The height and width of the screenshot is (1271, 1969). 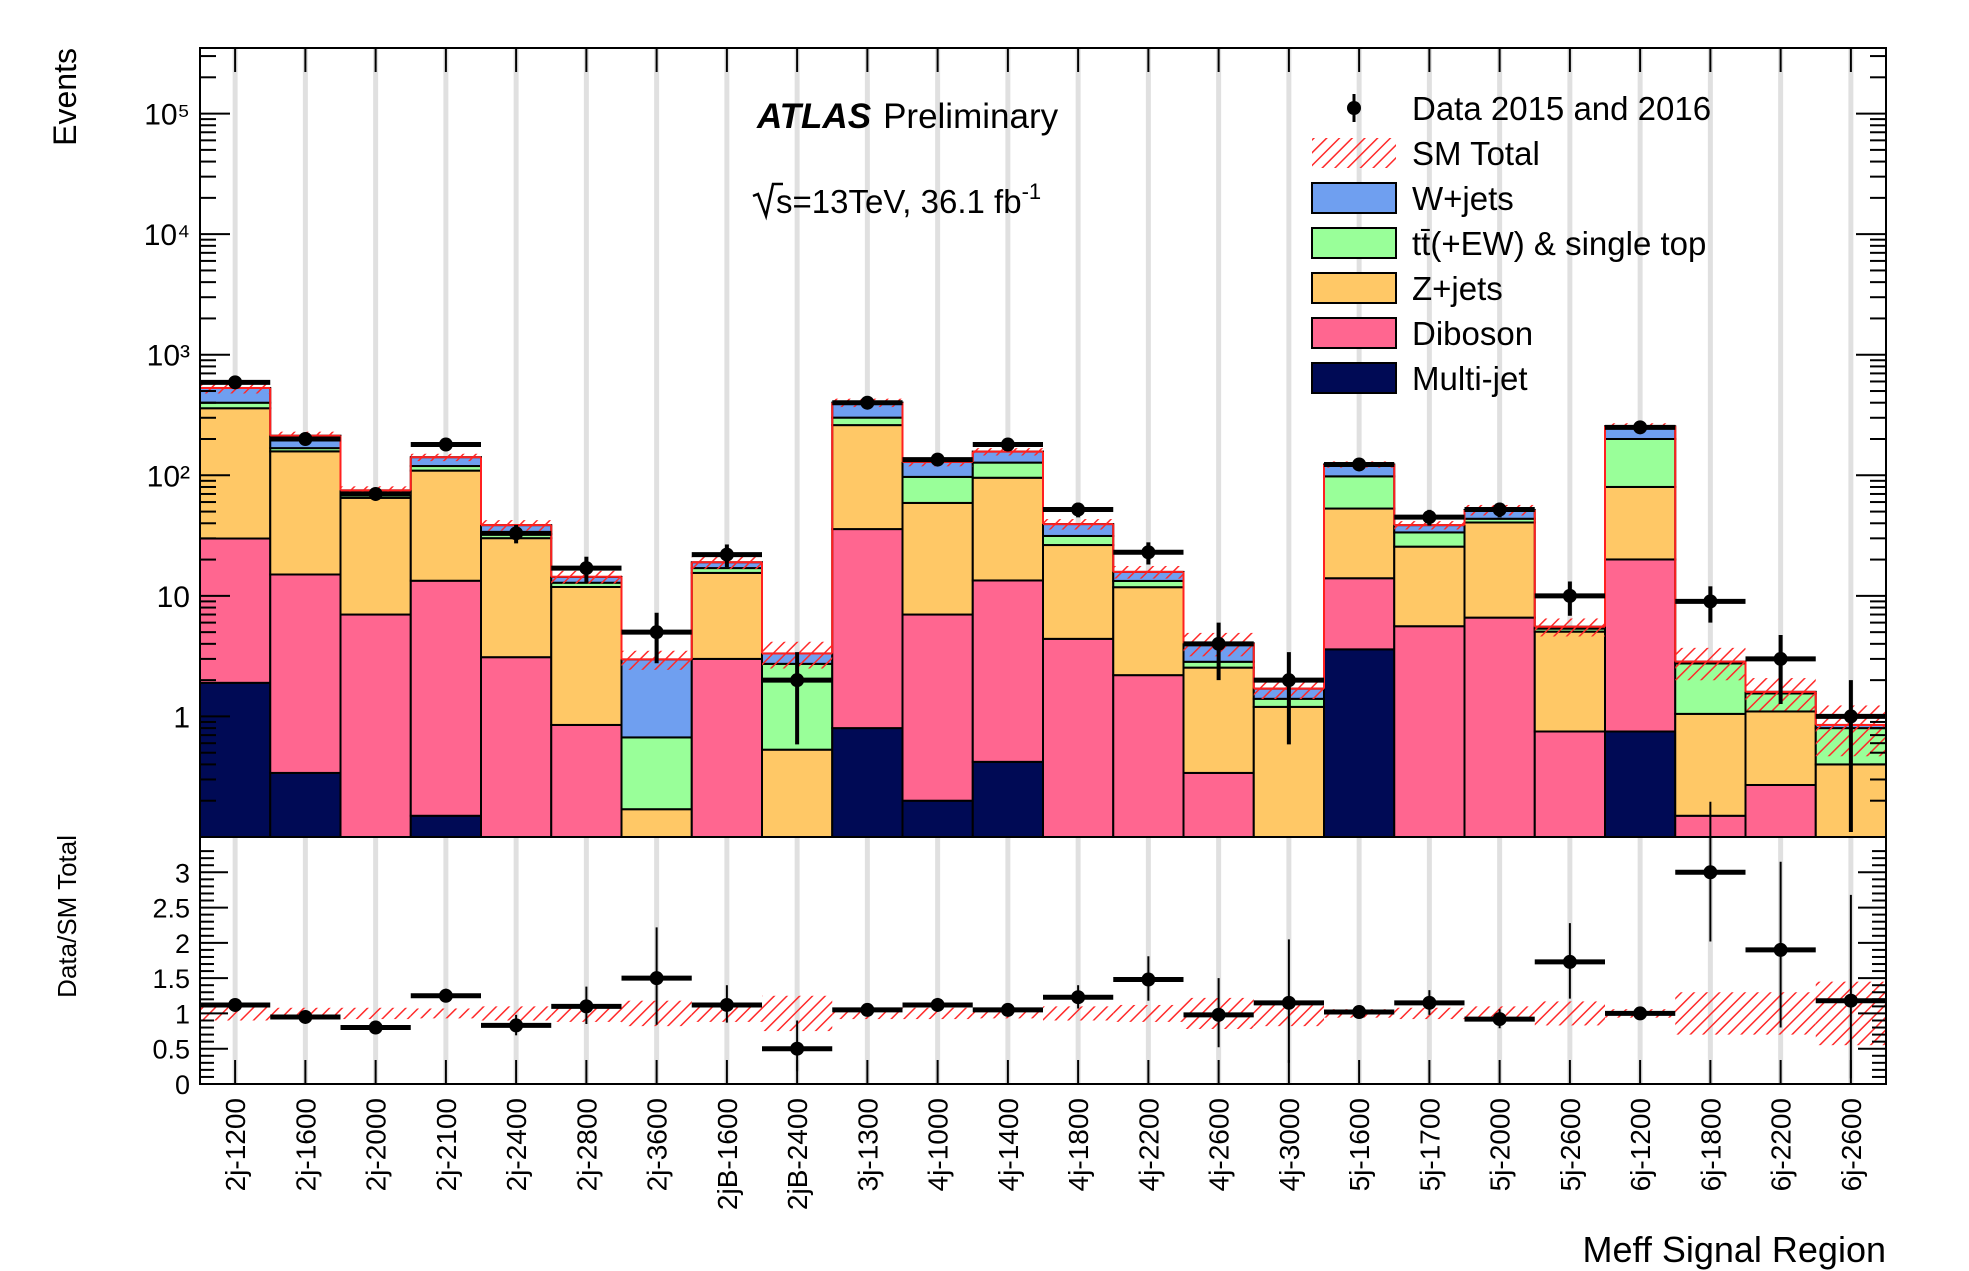 I want to click on x-tick-label: 2j-2400, so click(x=516, y=1144).